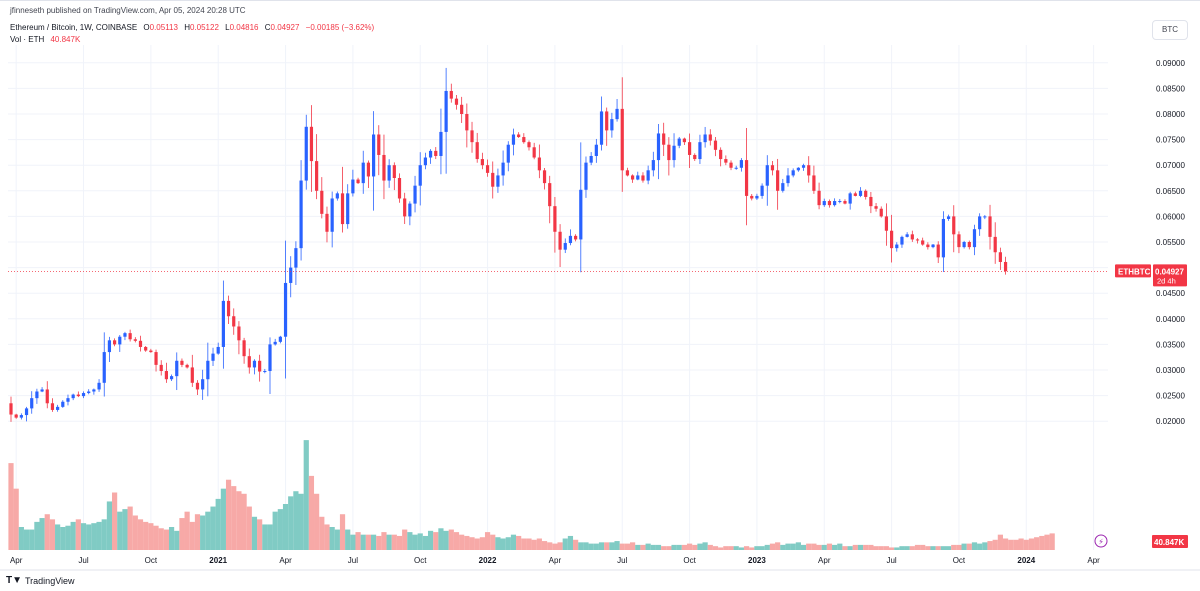 The image size is (1200, 591). What do you see at coordinates (244, 27) in the screenshot?
I see `low-value: 0.04816` at bounding box center [244, 27].